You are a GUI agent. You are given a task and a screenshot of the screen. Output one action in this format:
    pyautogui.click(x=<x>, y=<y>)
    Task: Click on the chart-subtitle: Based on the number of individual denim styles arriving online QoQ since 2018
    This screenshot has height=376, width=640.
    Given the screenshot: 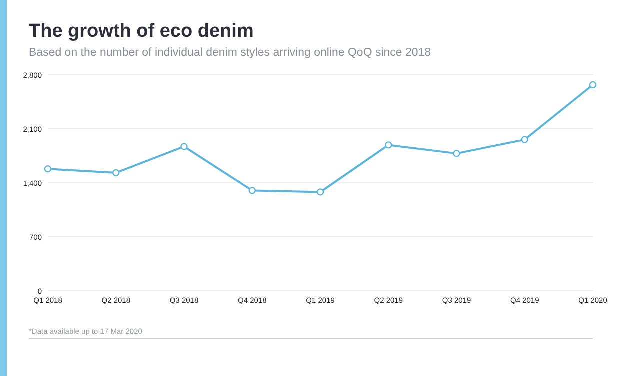 What is the action you would take?
    pyautogui.click(x=230, y=53)
    